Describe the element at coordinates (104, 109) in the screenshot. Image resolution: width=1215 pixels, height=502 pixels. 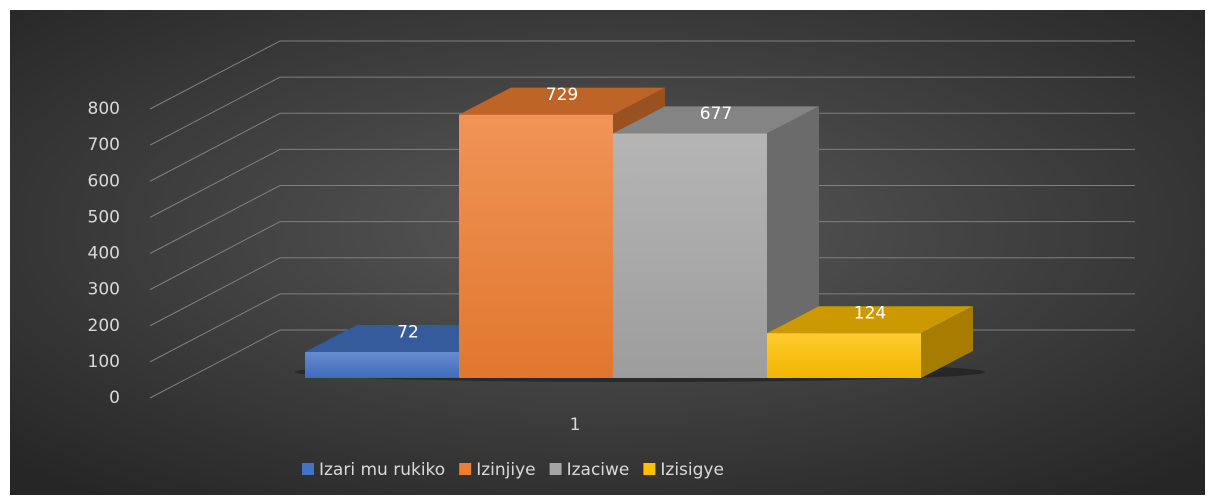
I see `y-tick-label: 800` at that location.